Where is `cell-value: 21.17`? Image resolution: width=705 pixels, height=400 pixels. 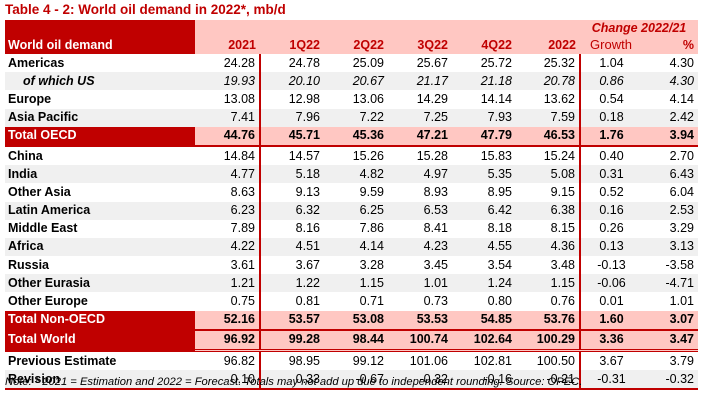 cell-value: 21.17 is located at coordinates (420, 81).